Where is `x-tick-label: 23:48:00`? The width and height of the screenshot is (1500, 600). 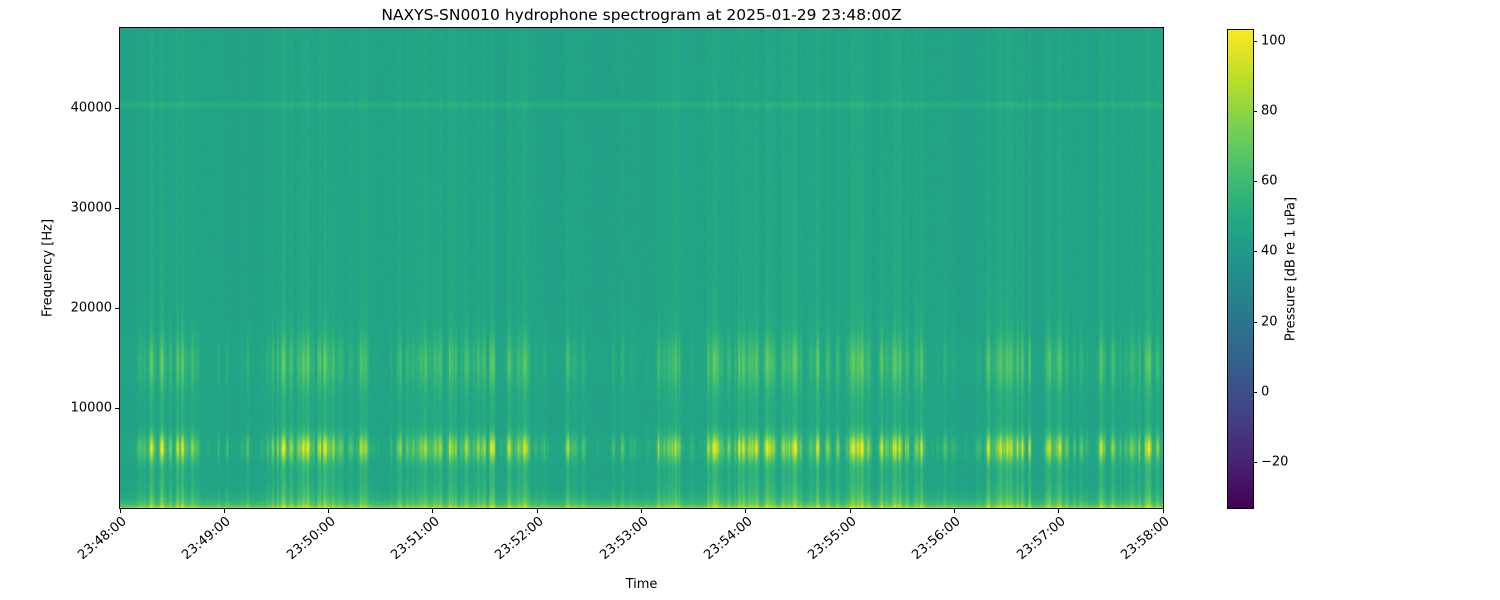
x-tick-label: 23:48:00 is located at coordinates (102, 539).